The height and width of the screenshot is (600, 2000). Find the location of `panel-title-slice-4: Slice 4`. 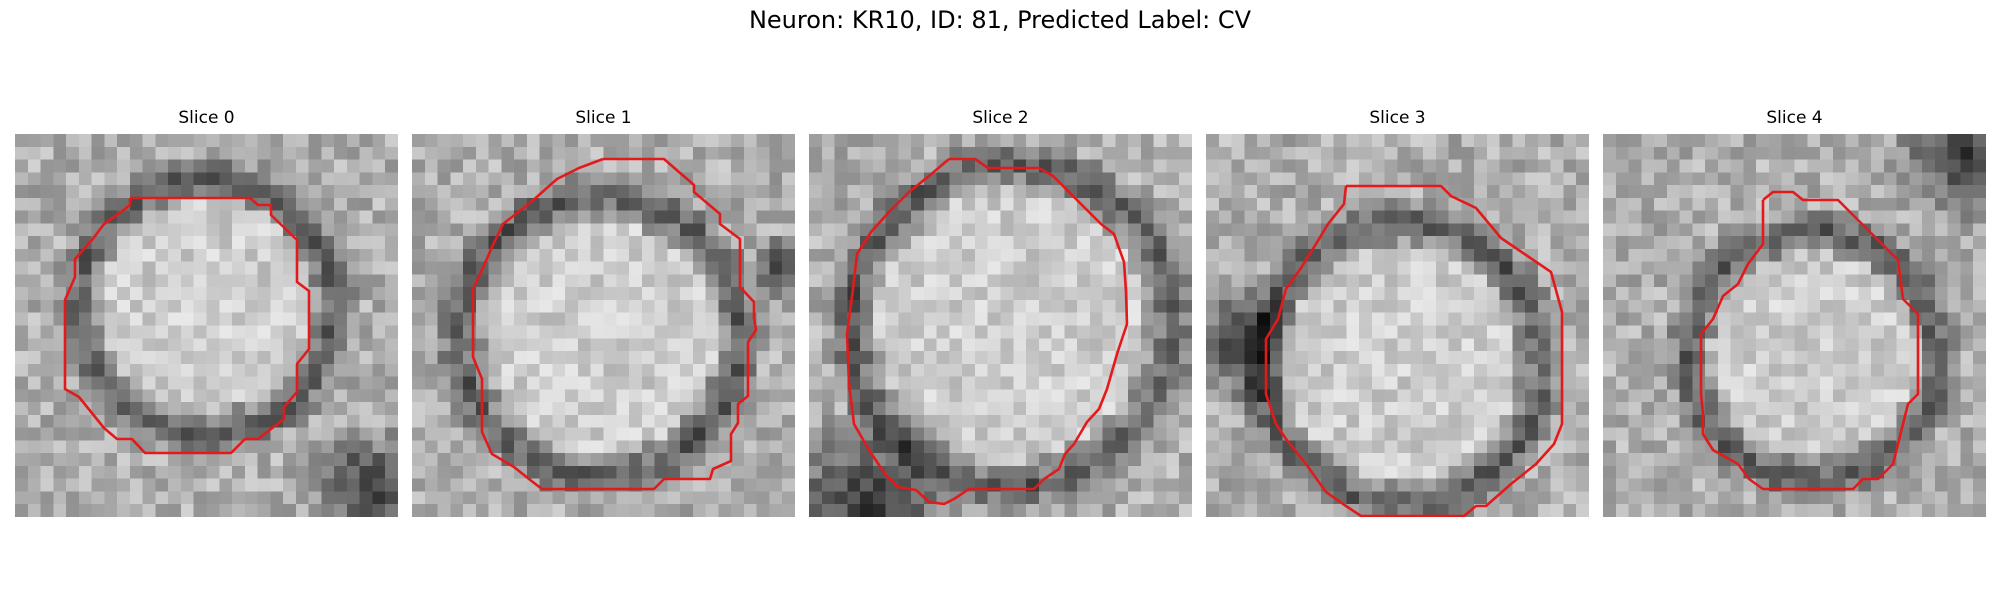

panel-title-slice-4: Slice 4 is located at coordinates (1794, 118).